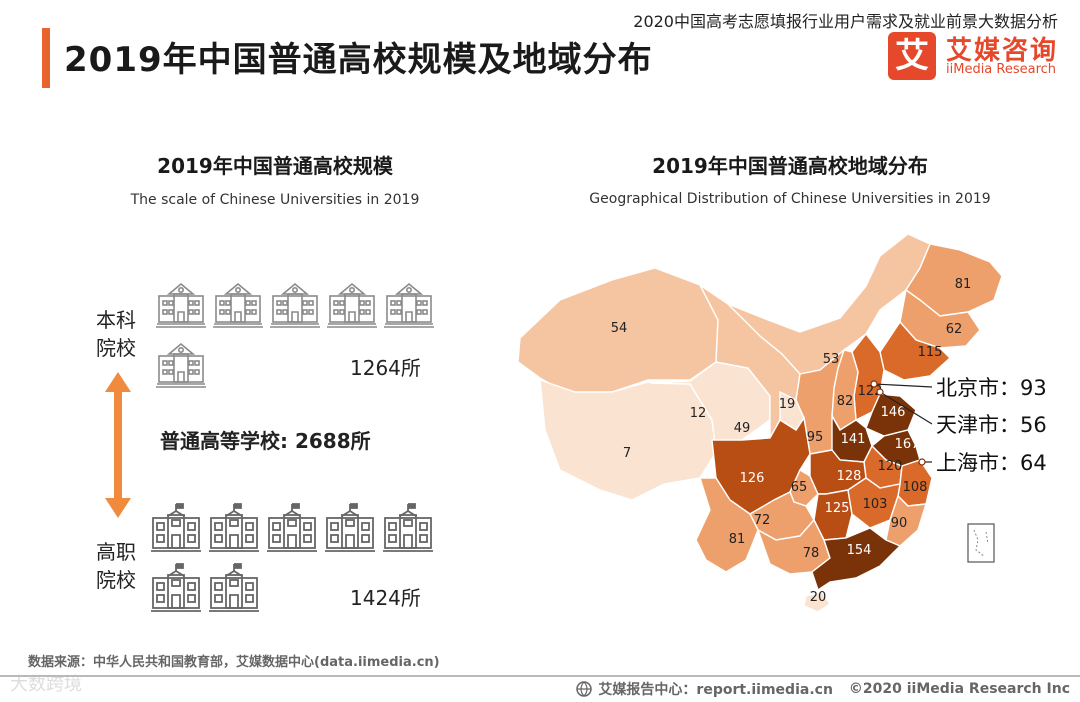 The height and width of the screenshot is (702, 1080). I want to click on south-sea-islands, so click(981, 543).